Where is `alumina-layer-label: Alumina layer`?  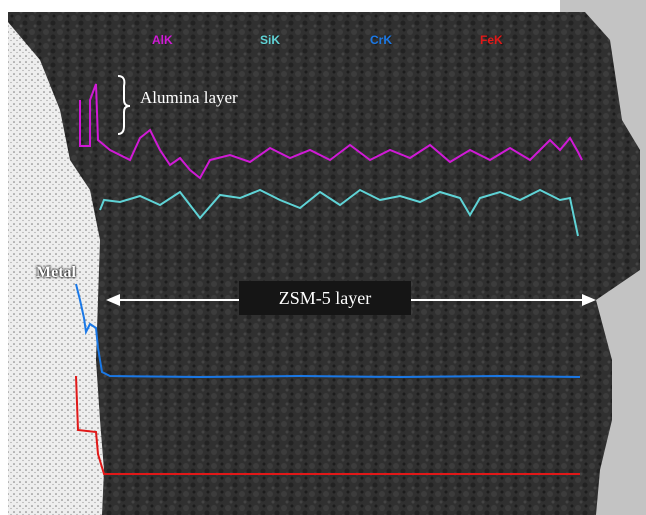
alumina-layer-label: Alumina layer is located at coordinates (189, 97).